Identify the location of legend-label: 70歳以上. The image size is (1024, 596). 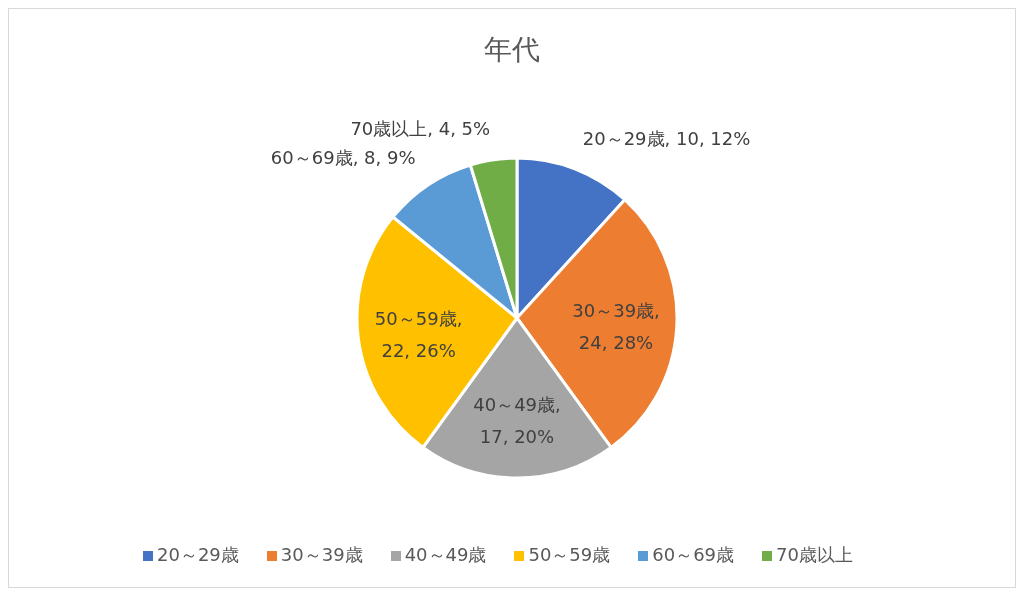
(814, 554).